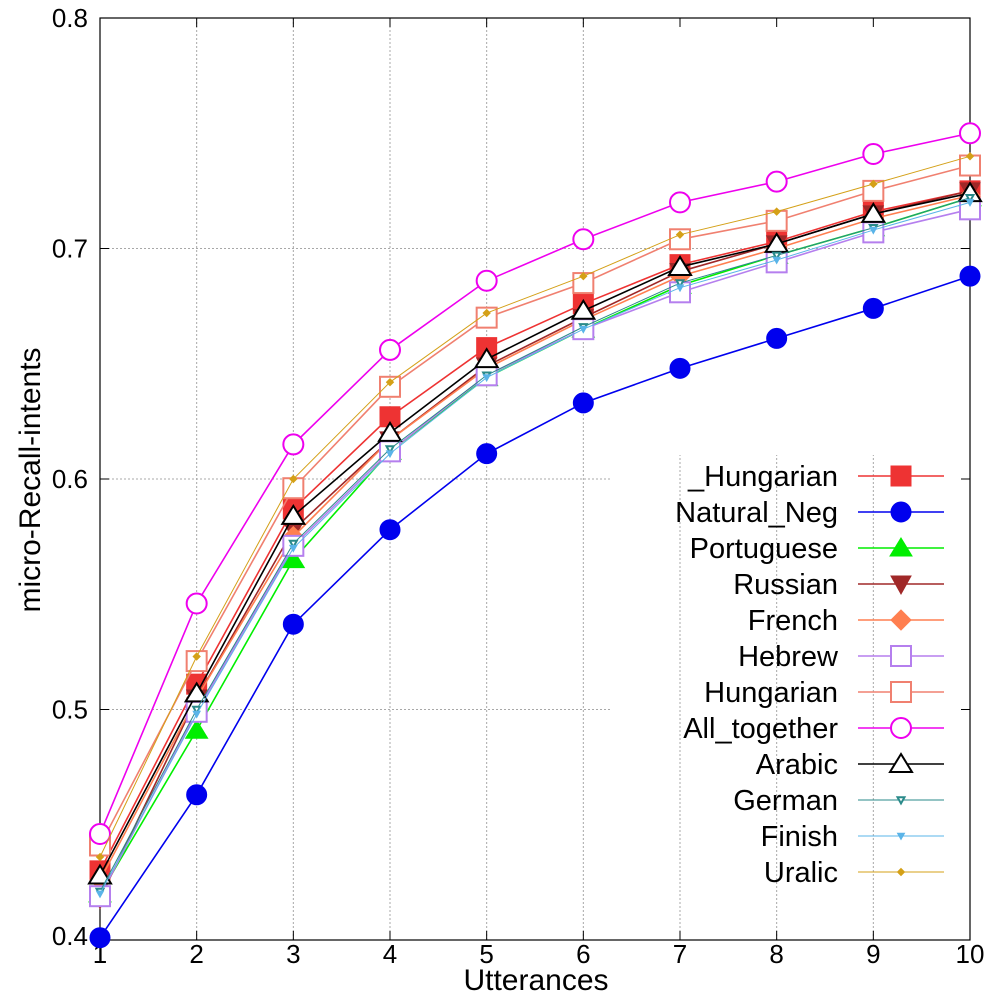 This screenshot has height=1000, width=1000. I want to click on legend-entry: German, so click(838, 801).